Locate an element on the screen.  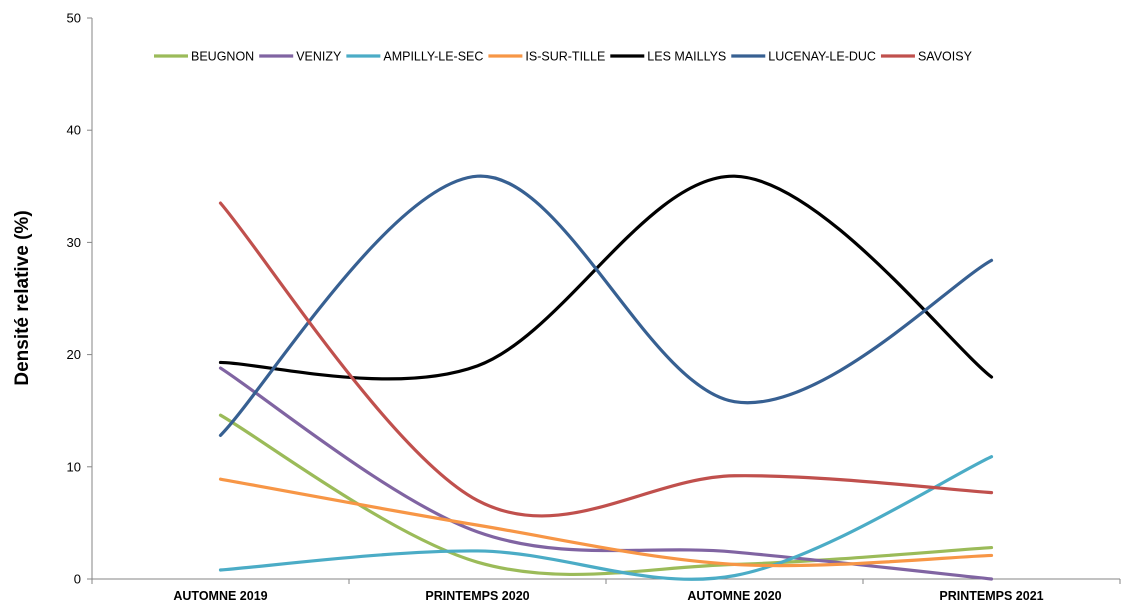
series-line-is-sur-tille is located at coordinates (606, 522).